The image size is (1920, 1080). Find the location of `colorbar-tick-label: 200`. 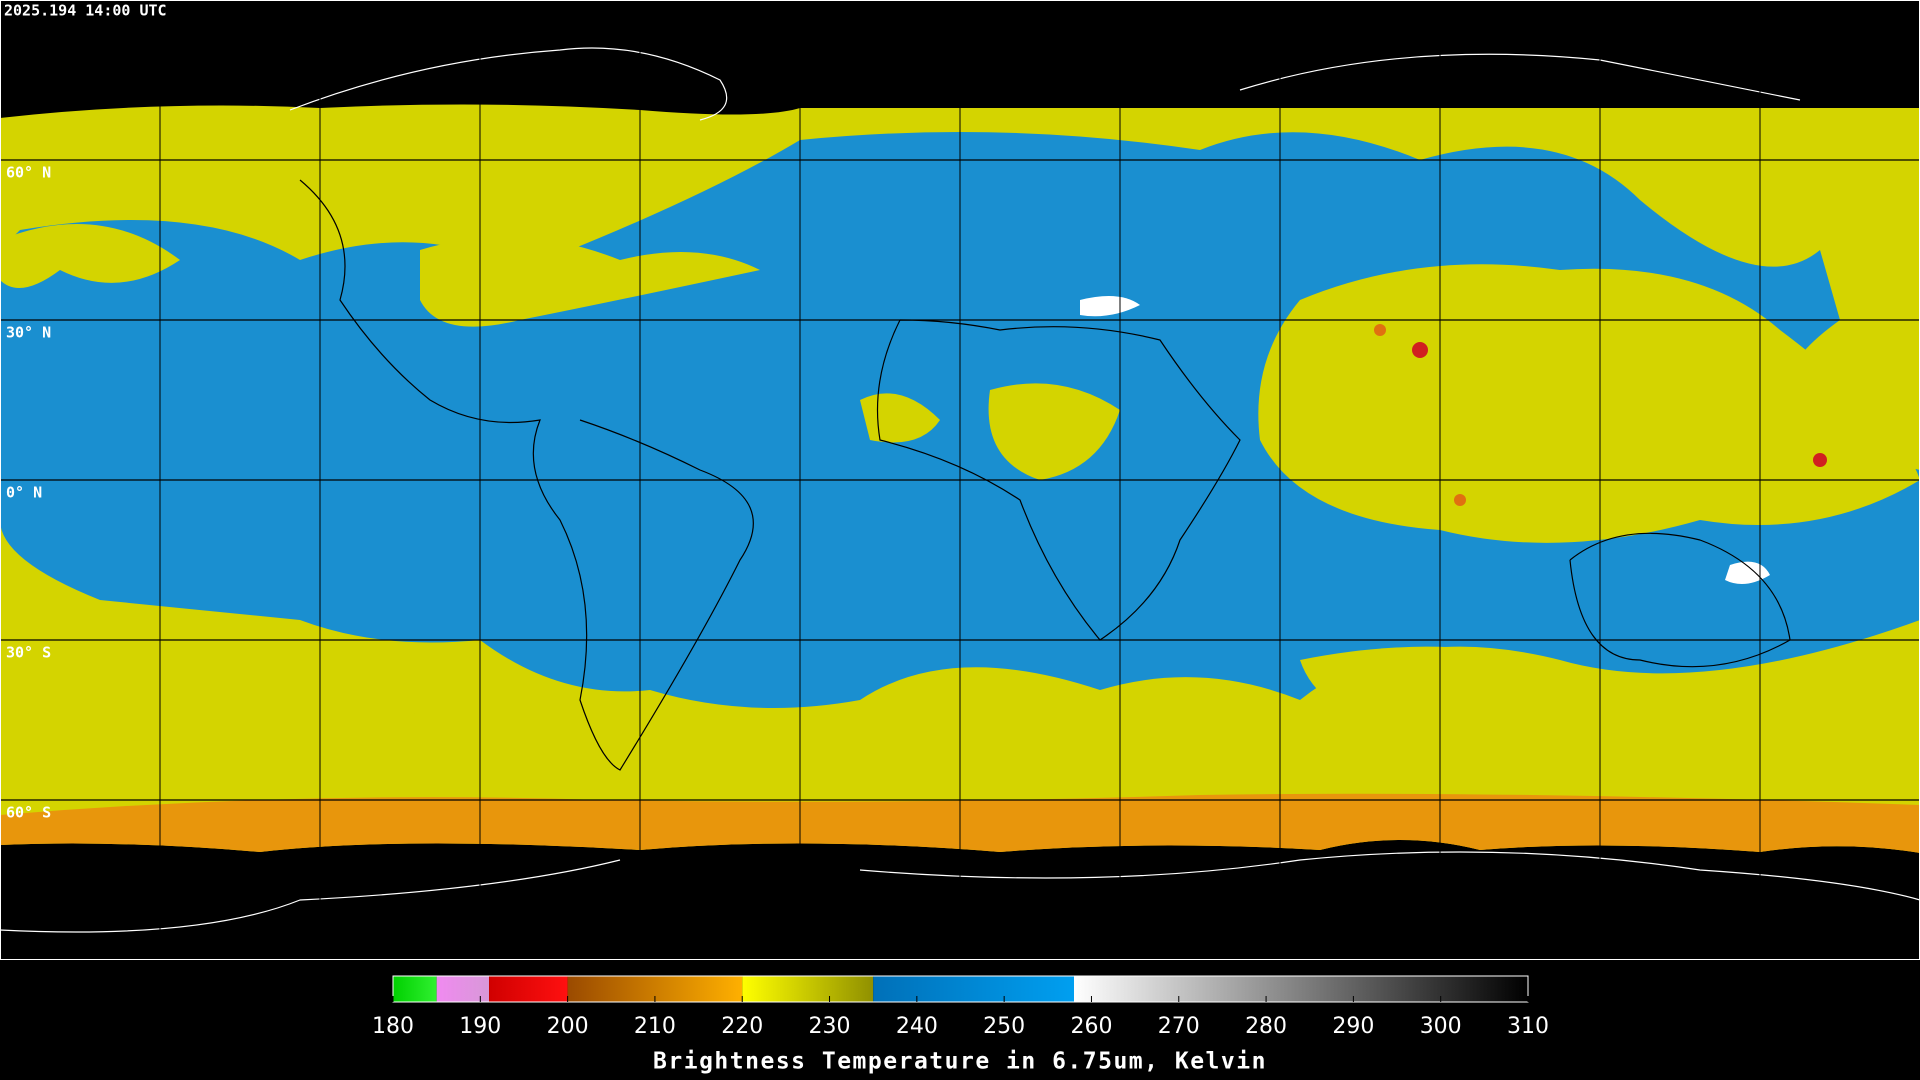

colorbar-tick-label: 200 is located at coordinates (568, 1026).